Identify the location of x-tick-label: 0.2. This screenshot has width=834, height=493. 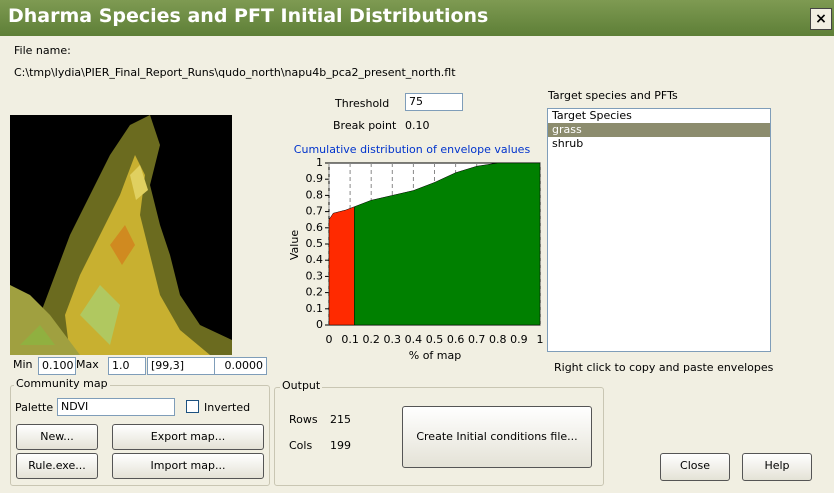
(371, 339).